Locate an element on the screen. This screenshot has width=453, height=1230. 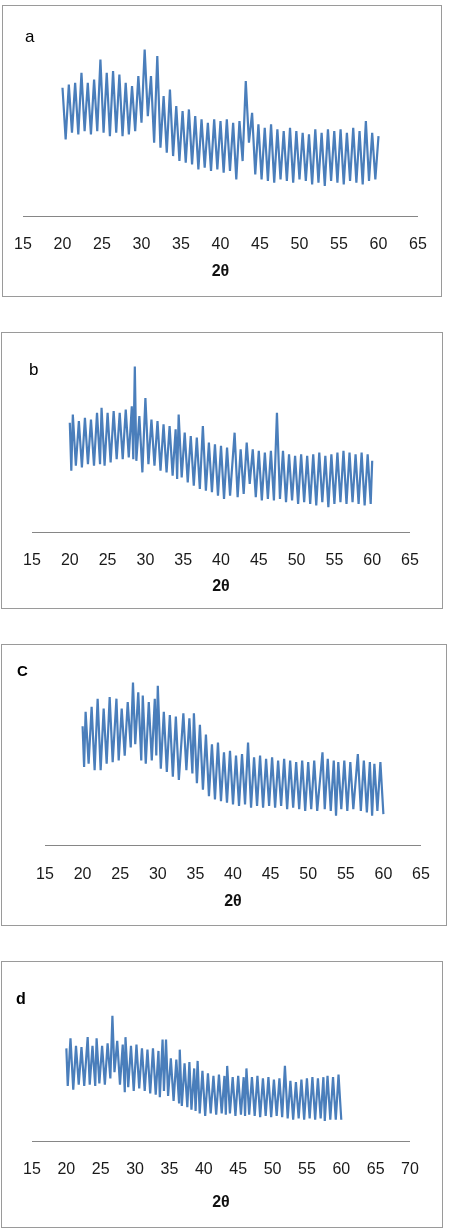
x-tick-label: 70 is located at coordinates (410, 1169).